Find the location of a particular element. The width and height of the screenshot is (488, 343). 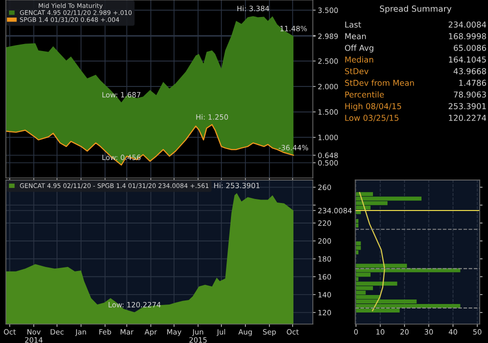

text: Spread Summary is located at coordinates (416, 9).